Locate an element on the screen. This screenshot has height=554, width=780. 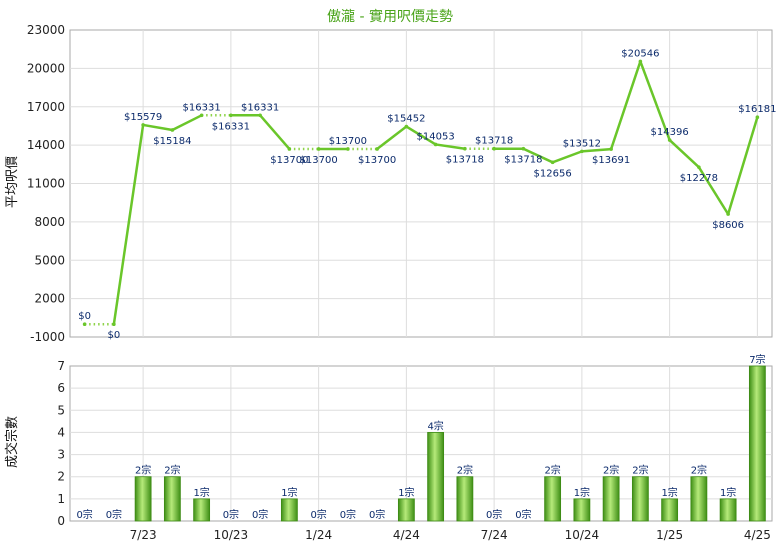
chart-title: 傲瀧 - 實用呎價走勢 is located at coordinates (390, 16).